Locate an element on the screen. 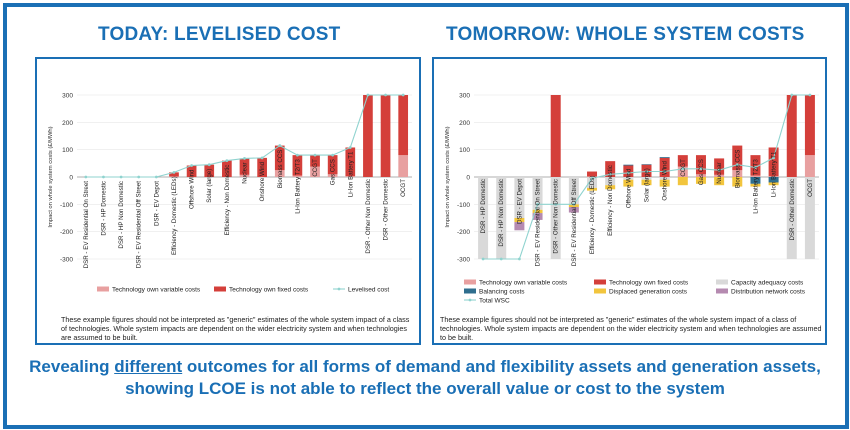 Image resolution: width=850 pixels, height=430 pixels. category-label: Solar (large) is located at coordinates (647, 185).